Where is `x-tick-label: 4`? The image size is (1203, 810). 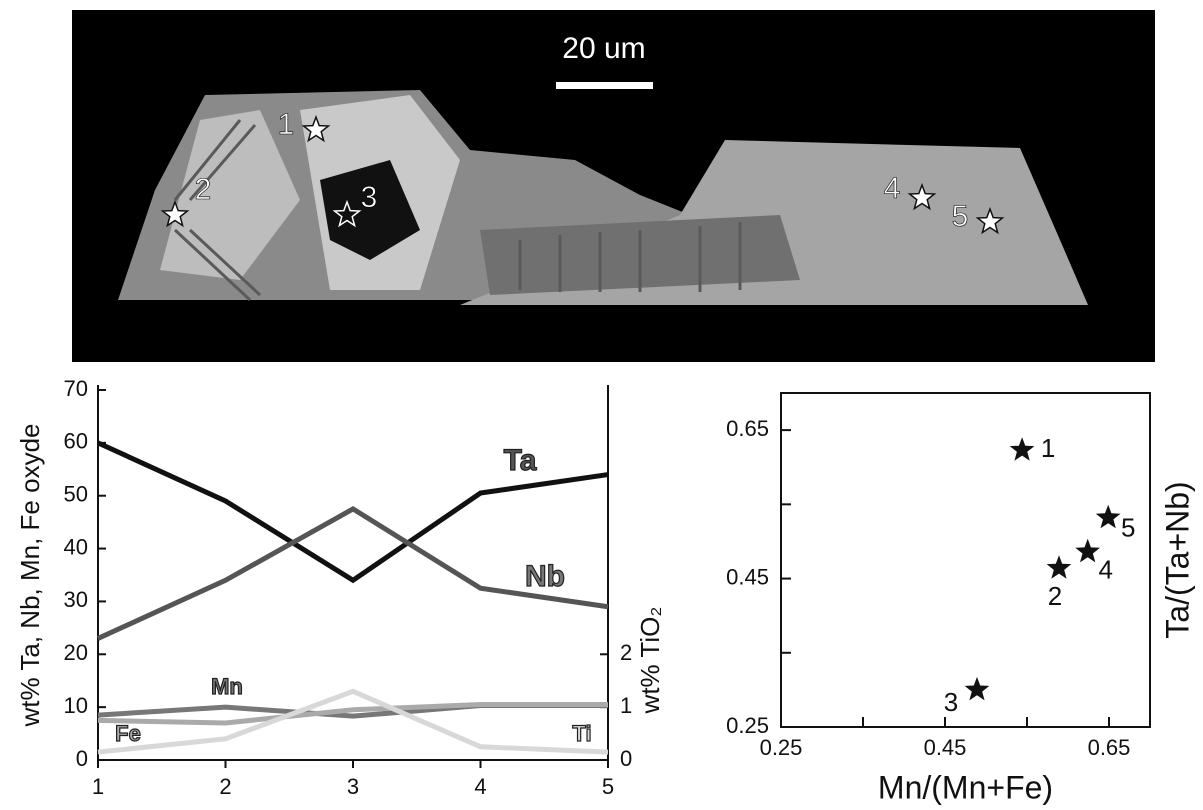 x-tick-label: 4 is located at coordinates (480, 786).